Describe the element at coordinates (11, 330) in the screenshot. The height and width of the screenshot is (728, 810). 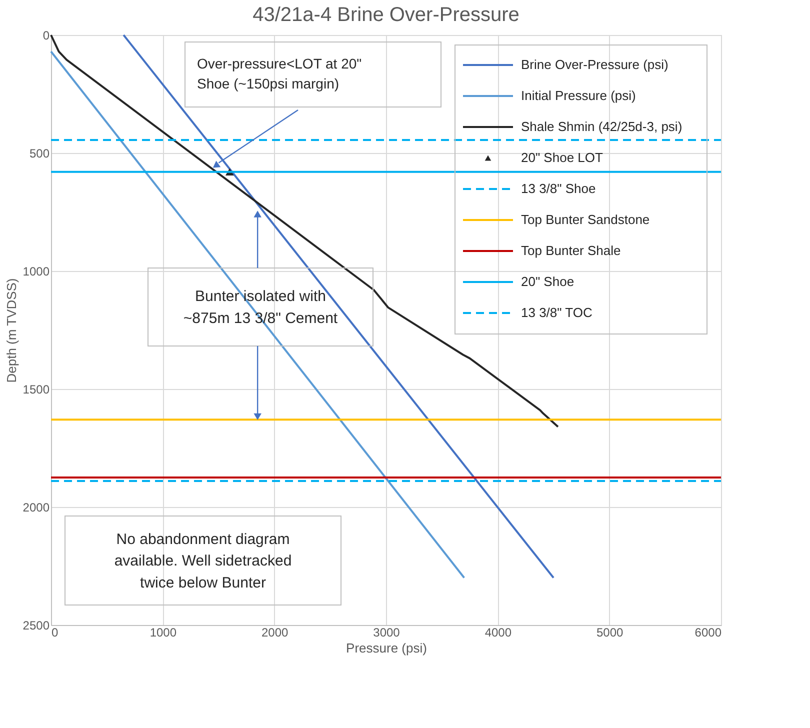
I see `y-axis-title: Depth (m TVDSS)` at that location.